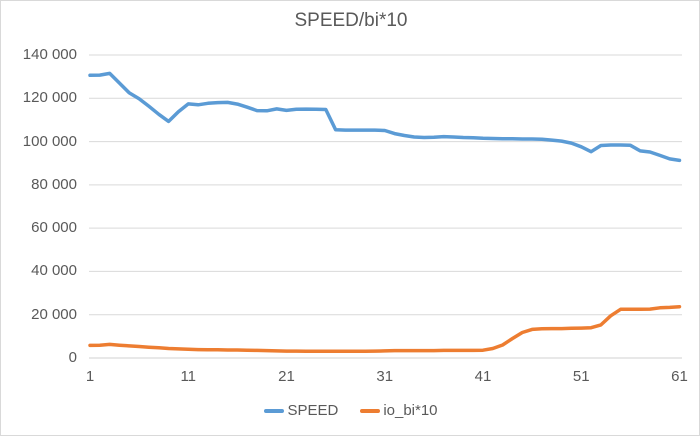 The width and height of the screenshot is (700, 436). I want to click on y-axis-tick-label: 100 000, so click(49, 141).